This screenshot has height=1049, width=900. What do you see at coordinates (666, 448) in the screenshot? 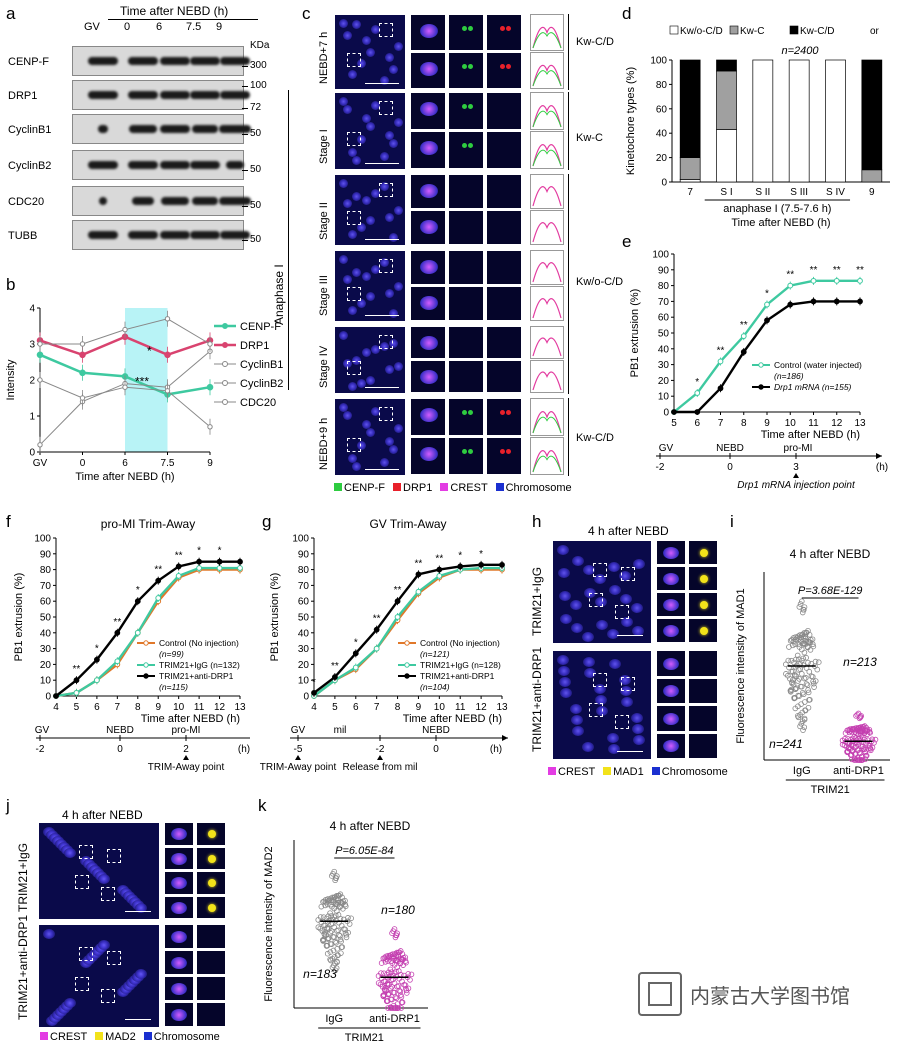
I see `chart-e-timeline-label-0: GV` at bounding box center [666, 448].